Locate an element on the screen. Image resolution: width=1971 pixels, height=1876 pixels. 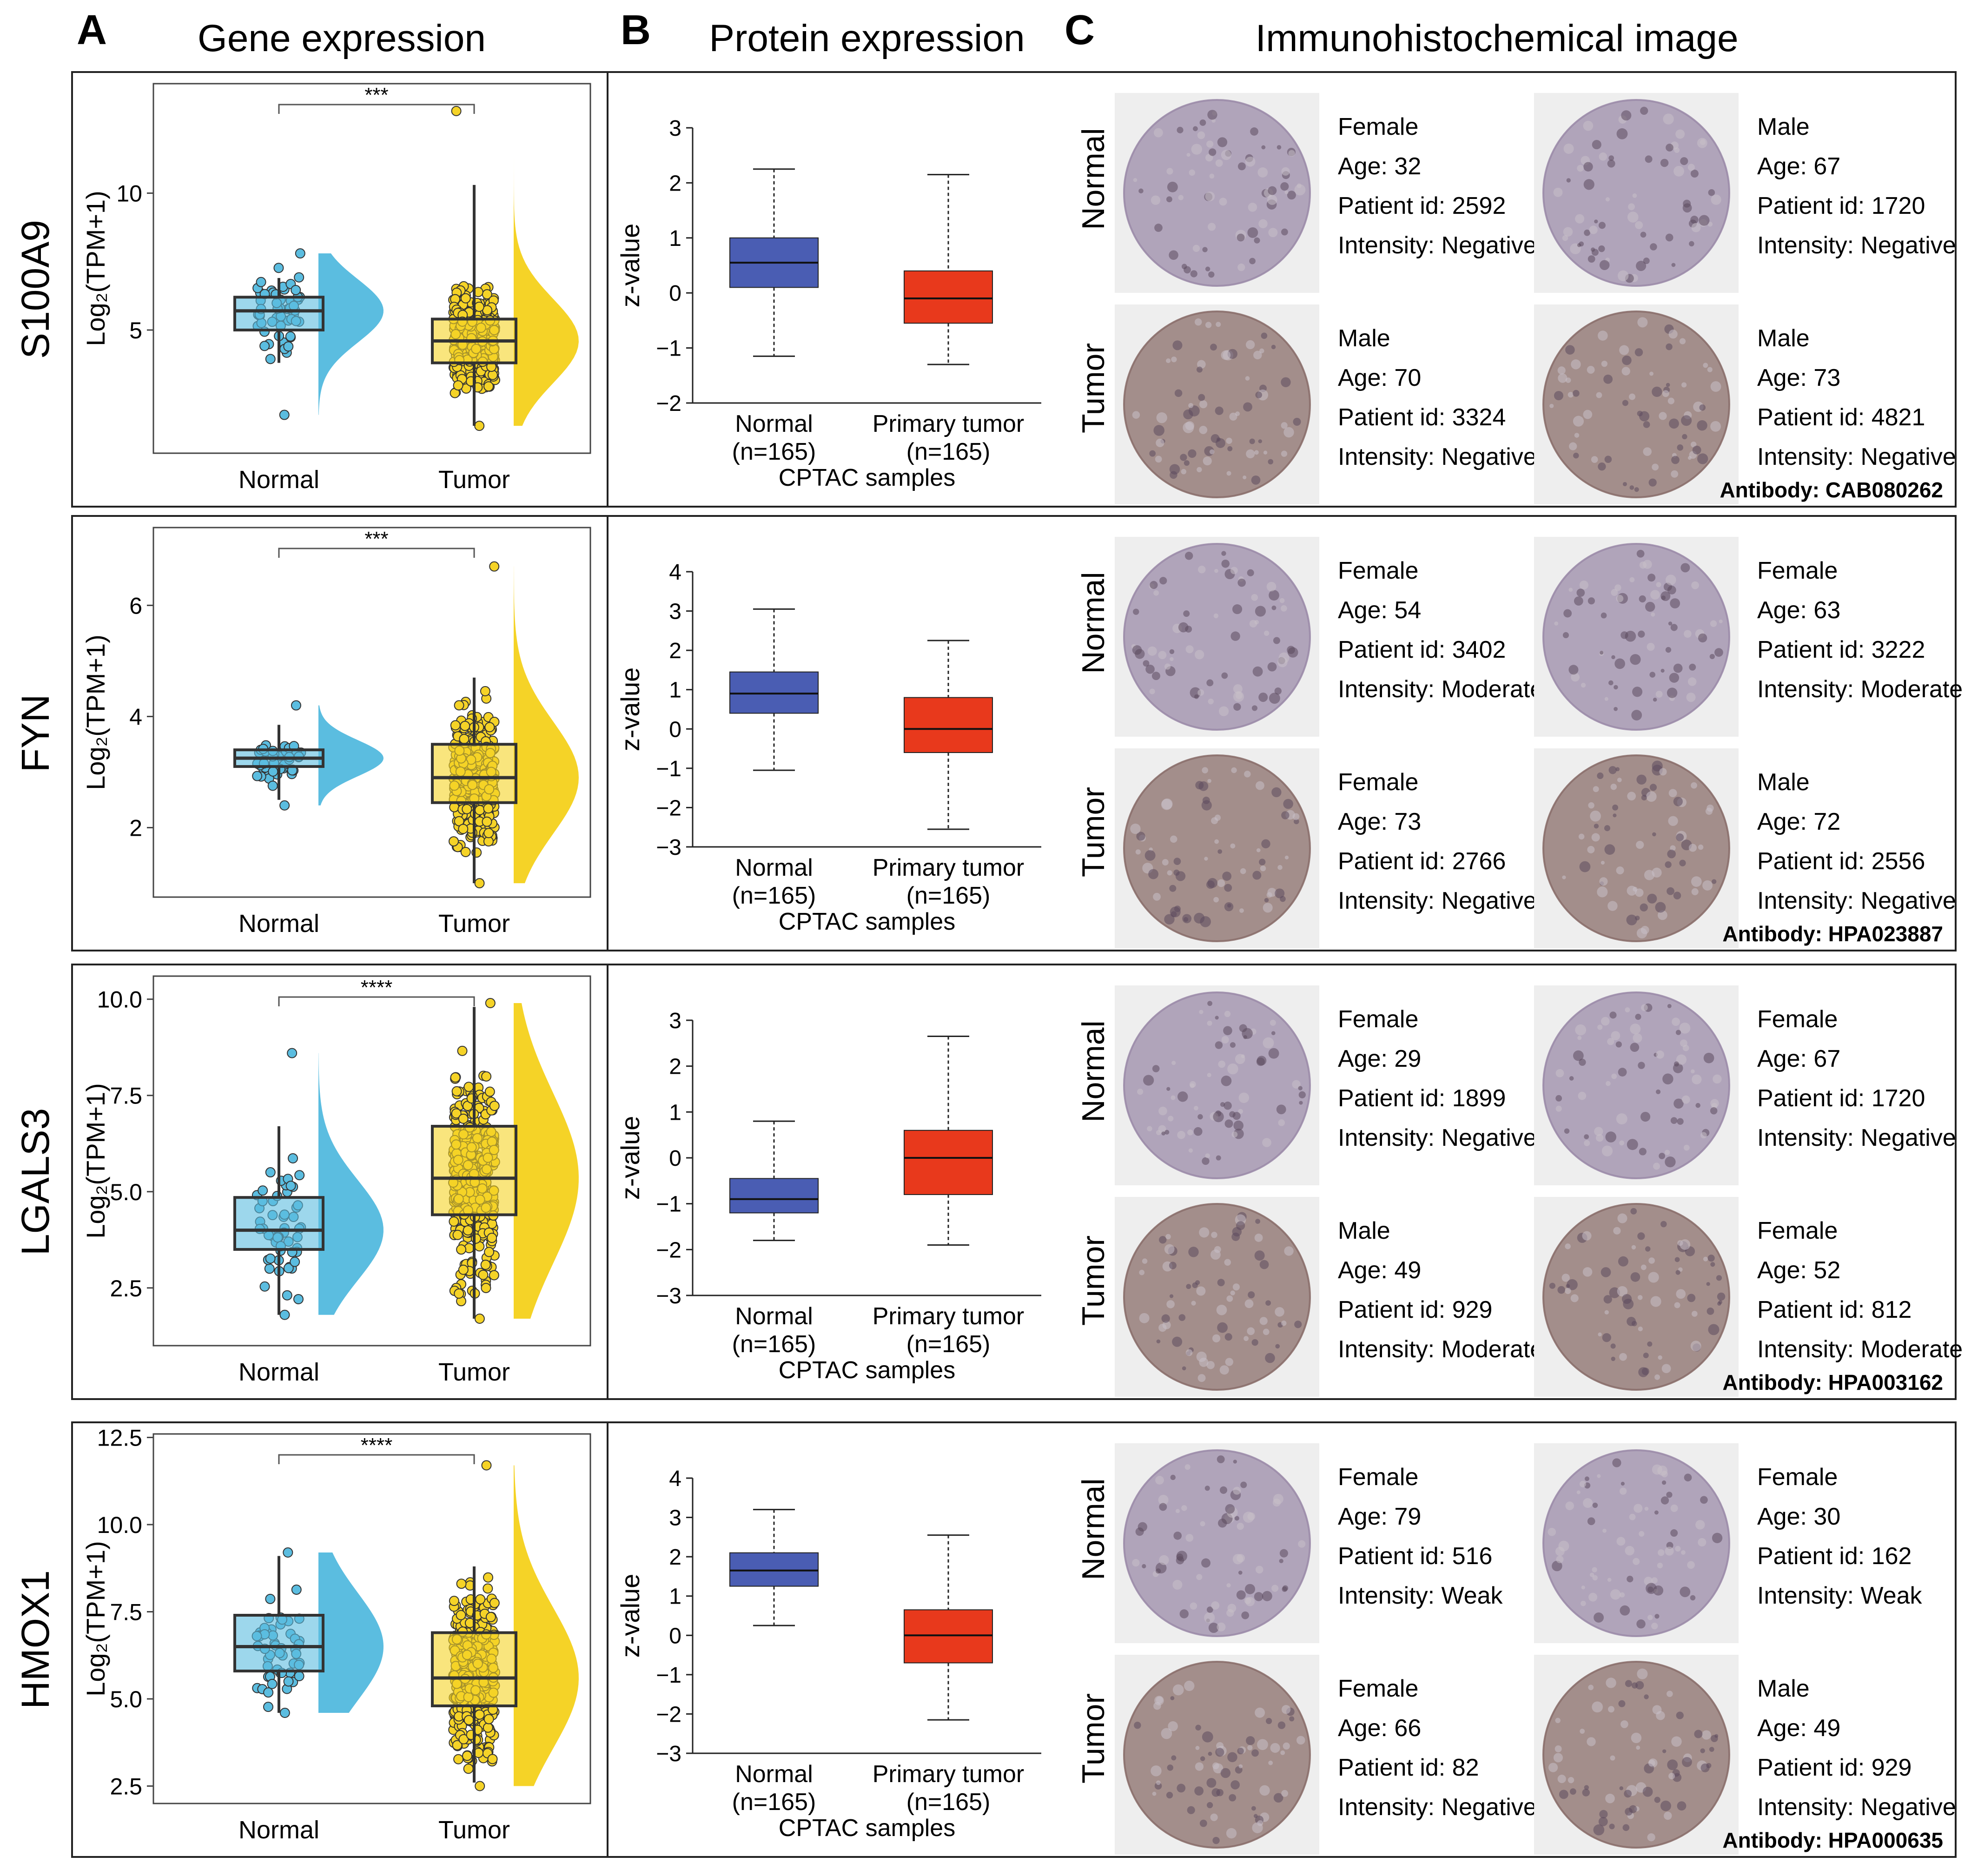
box-body is located at coordinates (278, 313).